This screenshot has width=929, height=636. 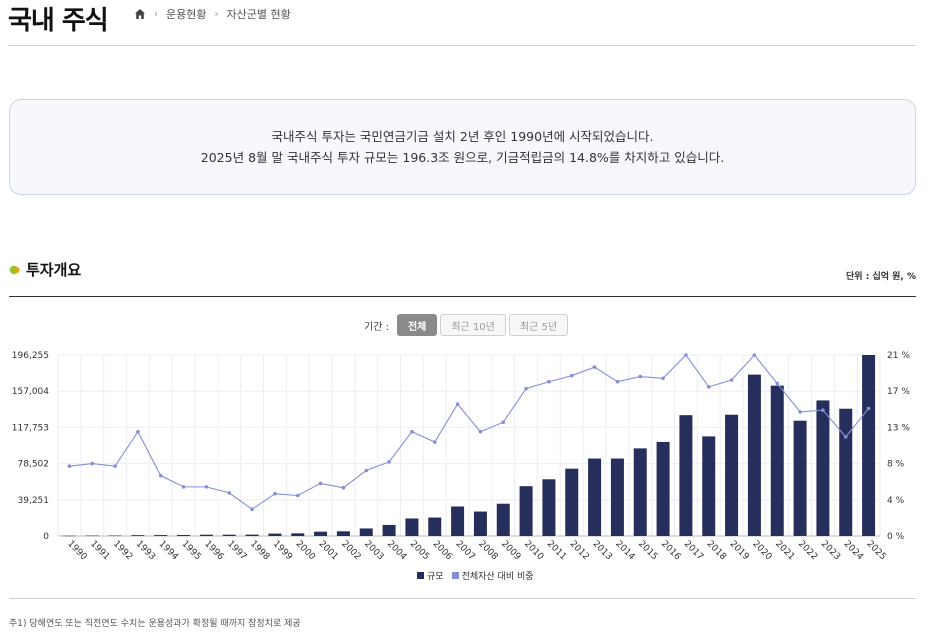 What do you see at coordinates (30, 428) in the screenshot?
I see `y-left-tick-label: 117,753` at bounding box center [30, 428].